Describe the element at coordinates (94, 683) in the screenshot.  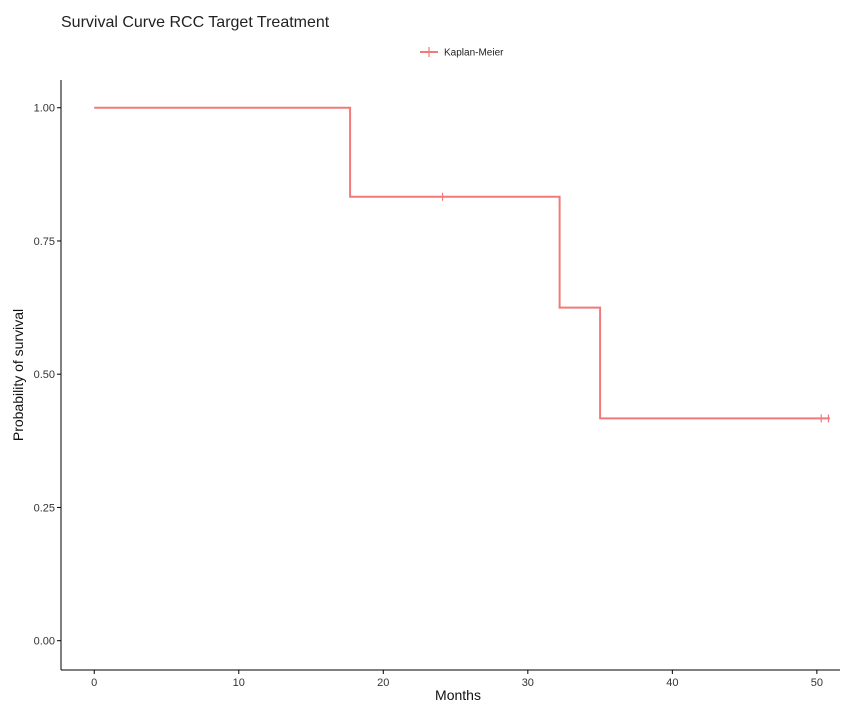
I see `x-tick-label: 0` at that location.